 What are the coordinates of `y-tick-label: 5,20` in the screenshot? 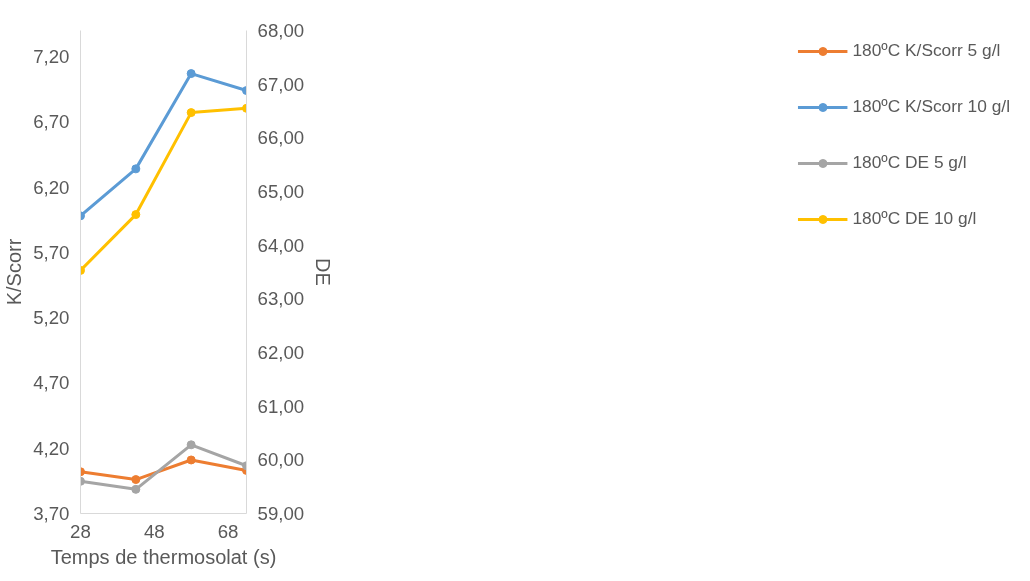 It's located at (51, 318).